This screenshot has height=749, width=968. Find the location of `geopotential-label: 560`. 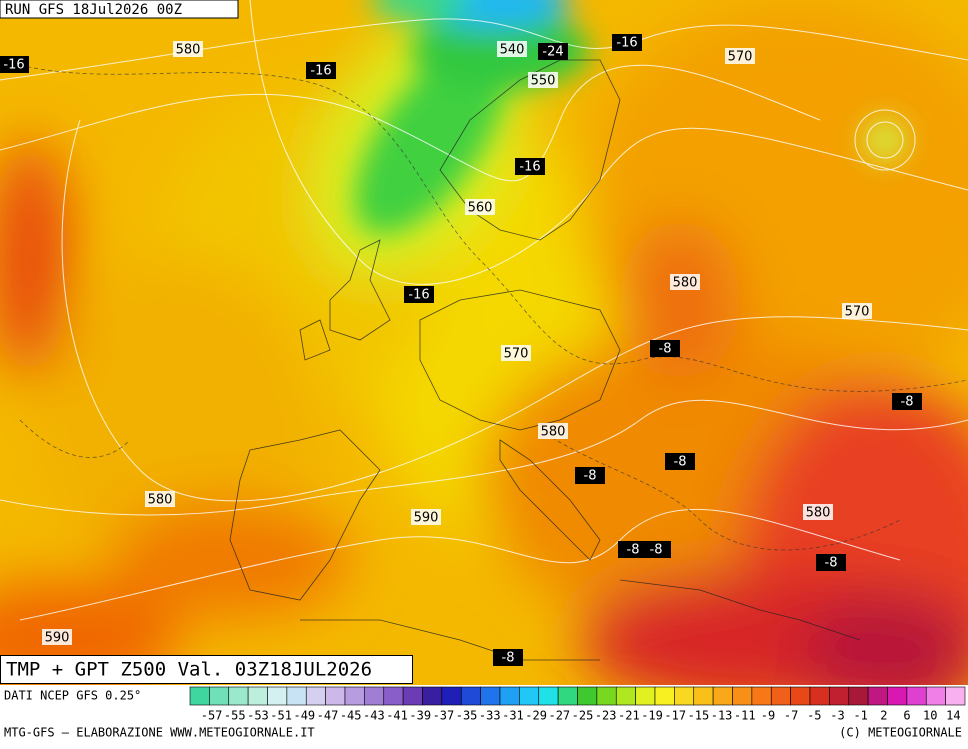

geopotential-label: 560 is located at coordinates (480, 208).